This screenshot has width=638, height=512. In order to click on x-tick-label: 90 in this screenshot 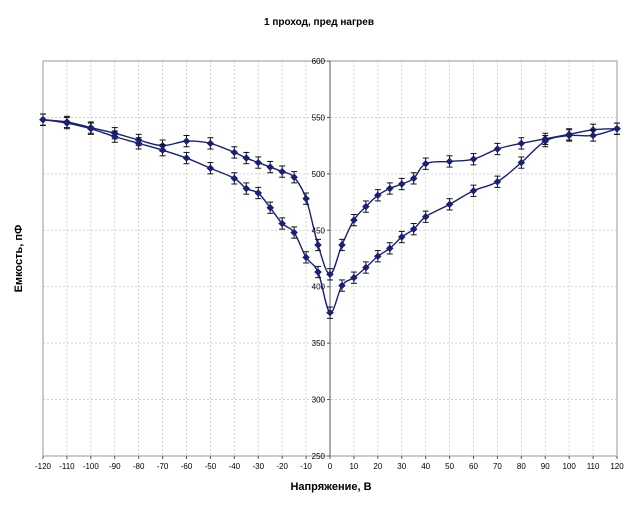, I will do `click(545, 466)`.